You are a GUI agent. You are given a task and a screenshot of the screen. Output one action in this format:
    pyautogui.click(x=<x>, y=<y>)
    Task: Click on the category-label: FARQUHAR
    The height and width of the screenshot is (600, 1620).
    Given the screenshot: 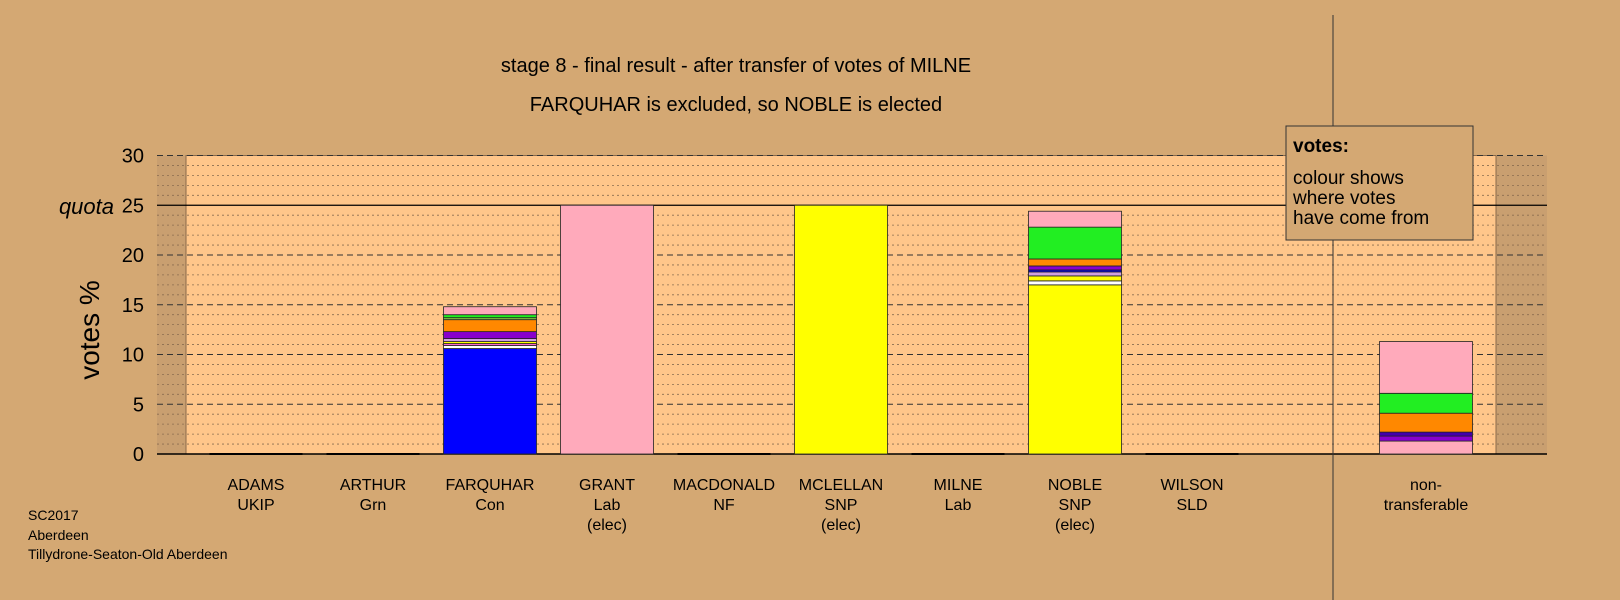 What is the action you would take?
    pyautogui.click(x=490, y=485)
    